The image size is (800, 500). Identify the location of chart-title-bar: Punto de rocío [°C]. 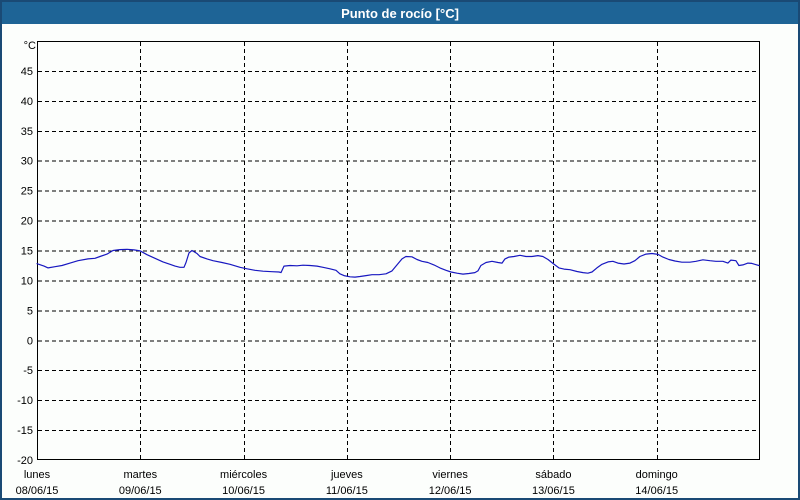
(400, 13).